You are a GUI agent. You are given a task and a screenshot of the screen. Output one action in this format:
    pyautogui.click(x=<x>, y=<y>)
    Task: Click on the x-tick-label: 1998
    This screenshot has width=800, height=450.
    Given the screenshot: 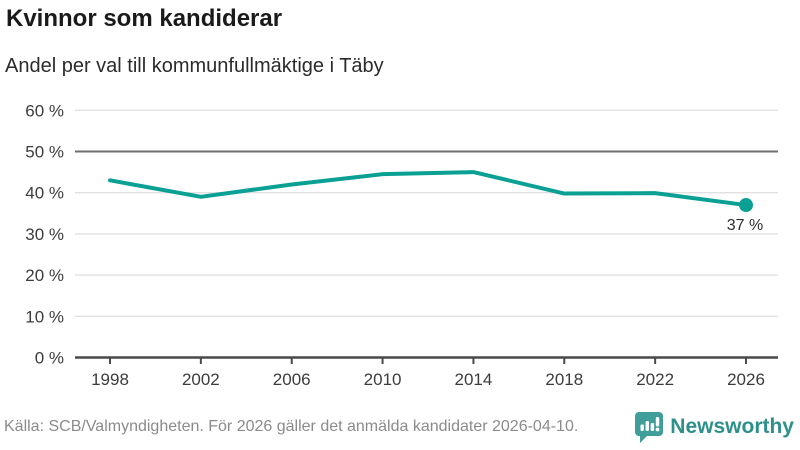 What is the action you would take?
    pyautogui.click(x=110, y=379)
    